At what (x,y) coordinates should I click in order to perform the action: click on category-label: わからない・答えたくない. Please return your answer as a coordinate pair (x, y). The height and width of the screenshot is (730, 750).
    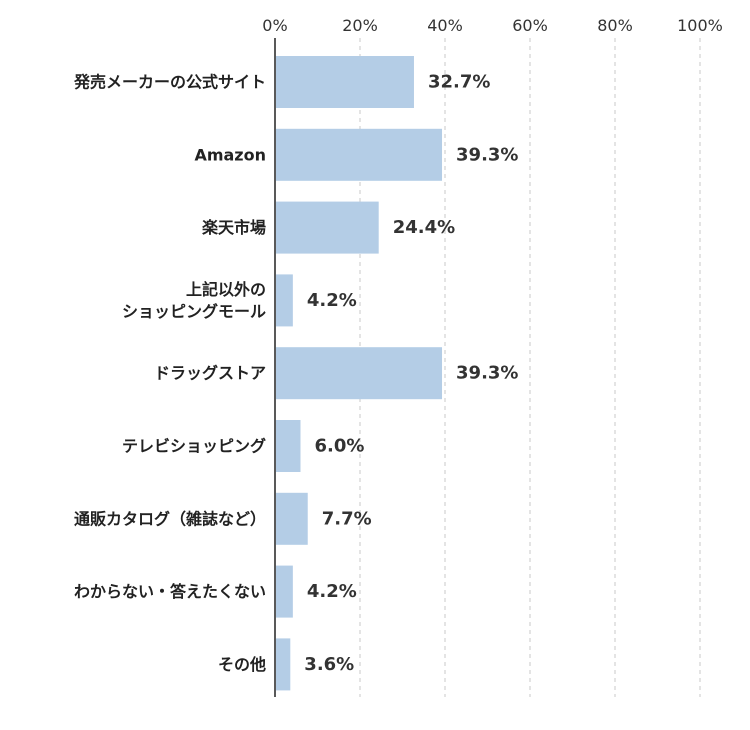
    Looking at the image, I should click on (170, 591).